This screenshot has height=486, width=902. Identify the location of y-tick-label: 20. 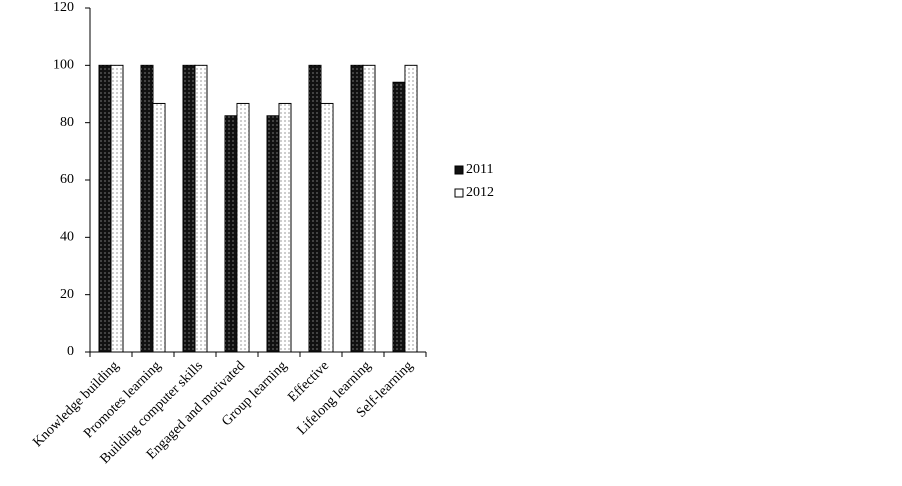
(67, 294).